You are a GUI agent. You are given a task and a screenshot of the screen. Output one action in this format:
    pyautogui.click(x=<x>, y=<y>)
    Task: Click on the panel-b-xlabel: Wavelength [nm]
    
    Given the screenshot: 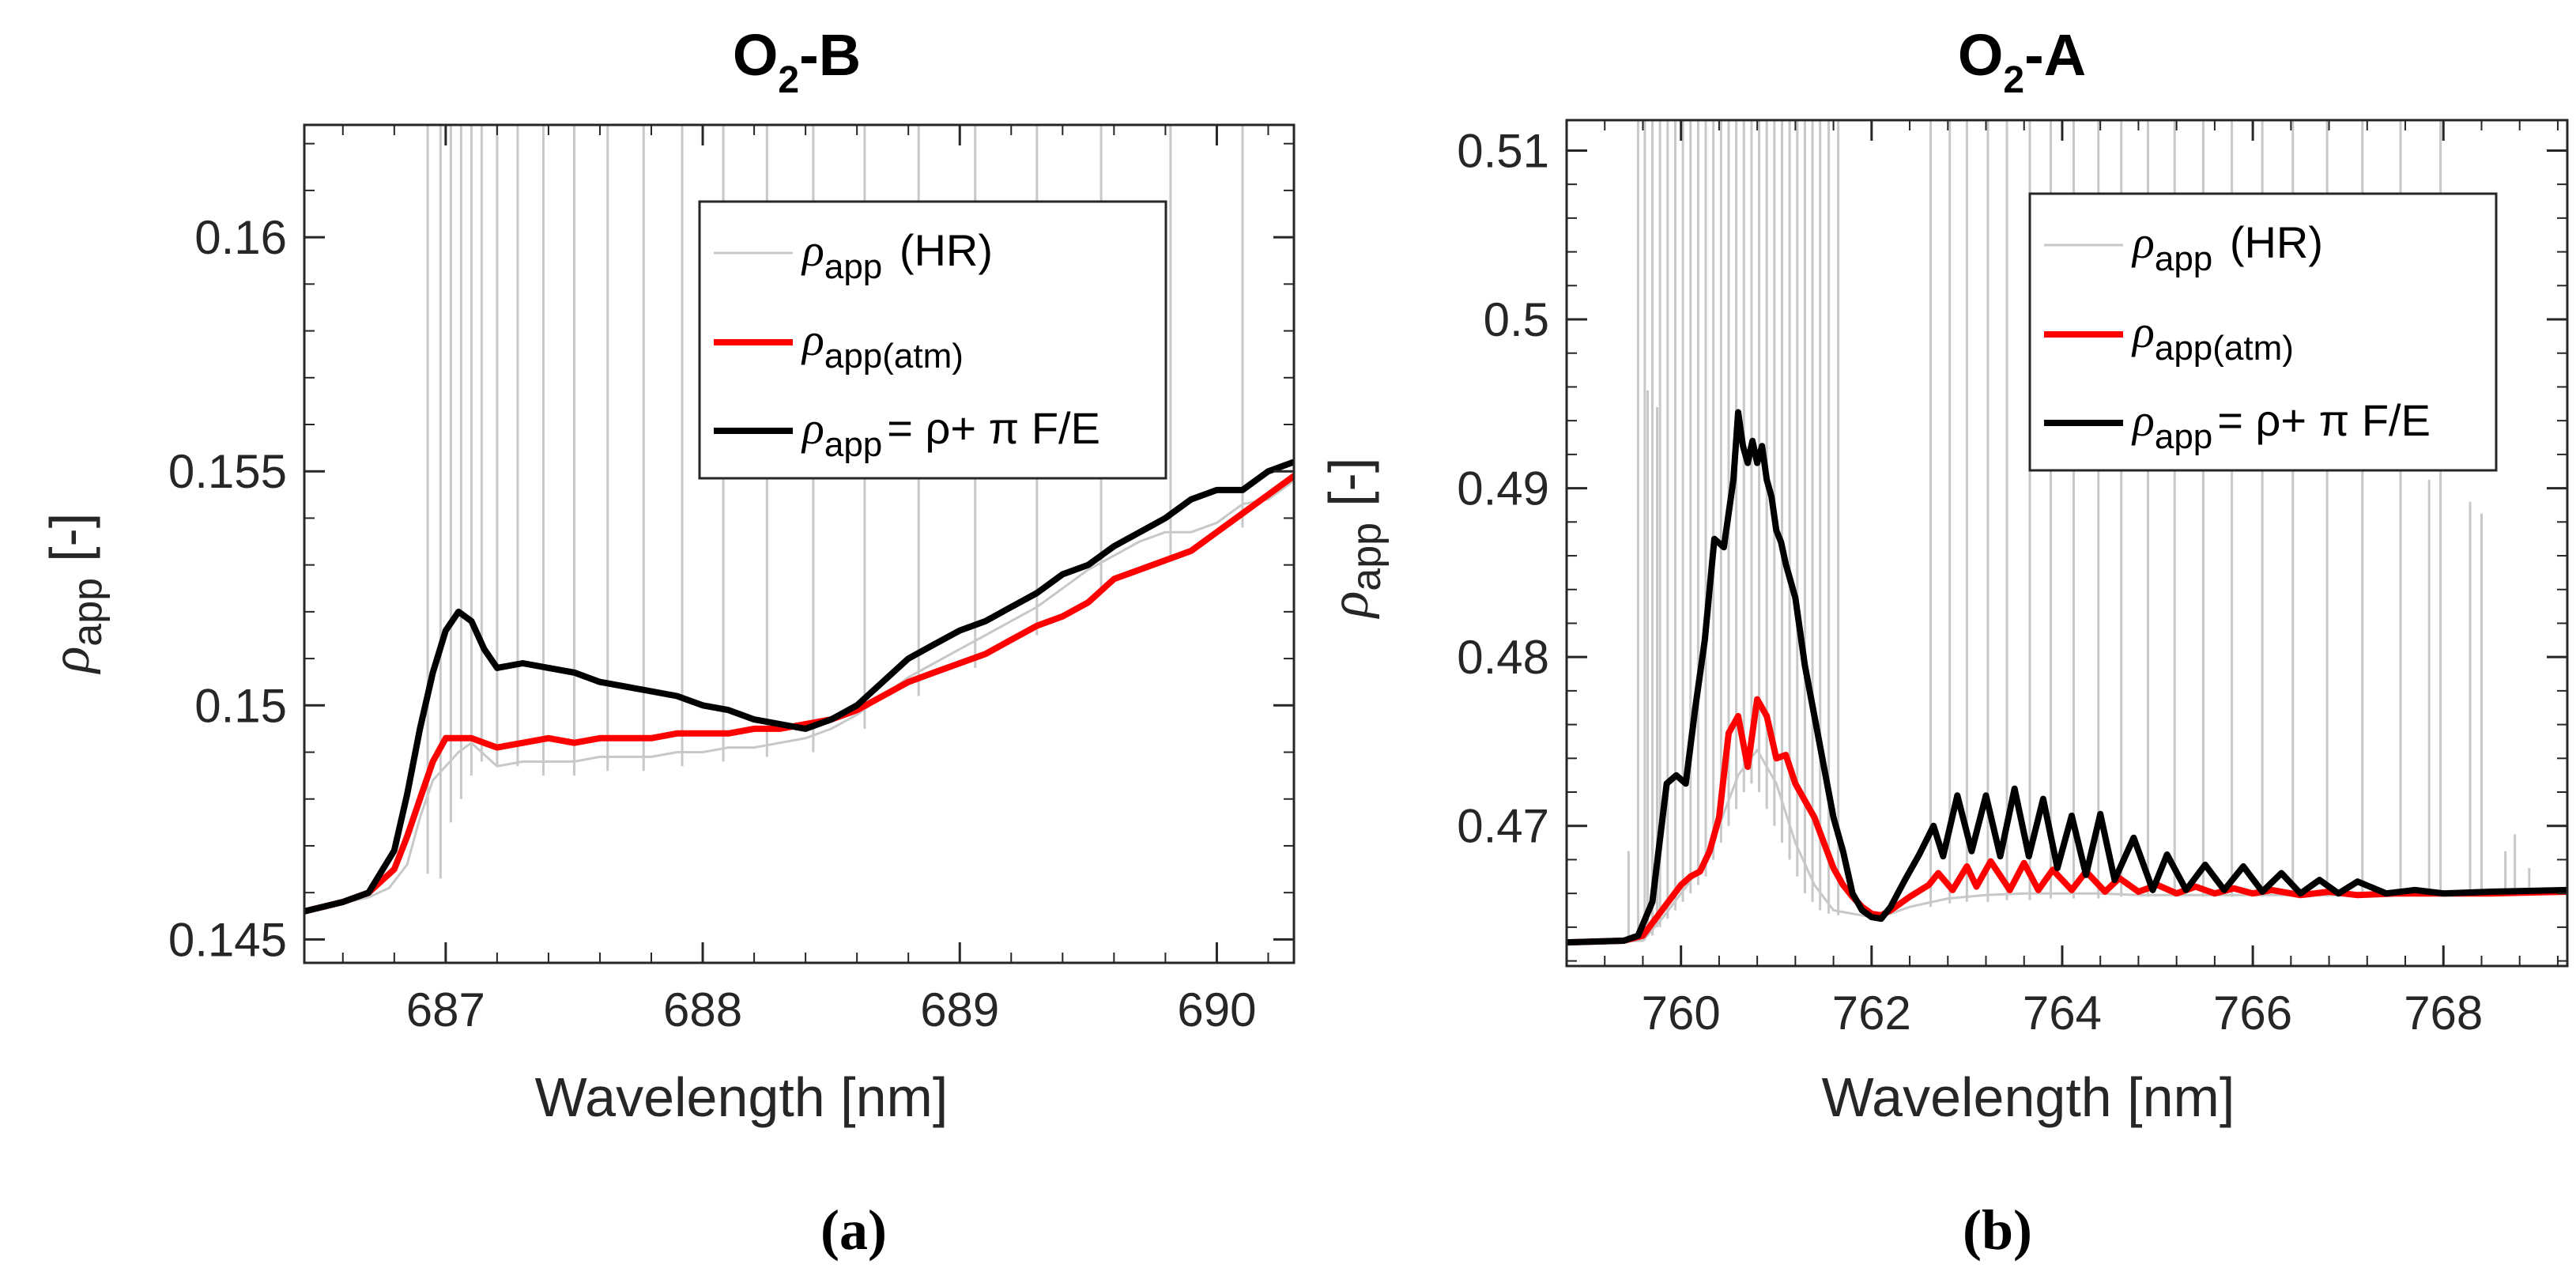 What is the action you would take?
    pyautogui.click(x=2028, y=1097)
    